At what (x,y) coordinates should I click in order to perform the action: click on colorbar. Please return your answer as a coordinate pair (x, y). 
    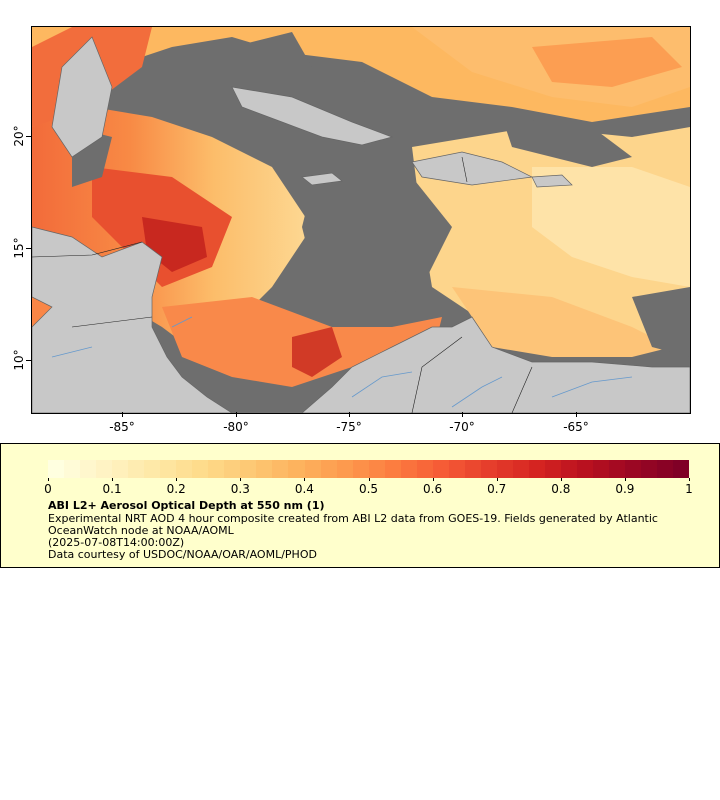
    Looking at the image, I should click on (369, 469).